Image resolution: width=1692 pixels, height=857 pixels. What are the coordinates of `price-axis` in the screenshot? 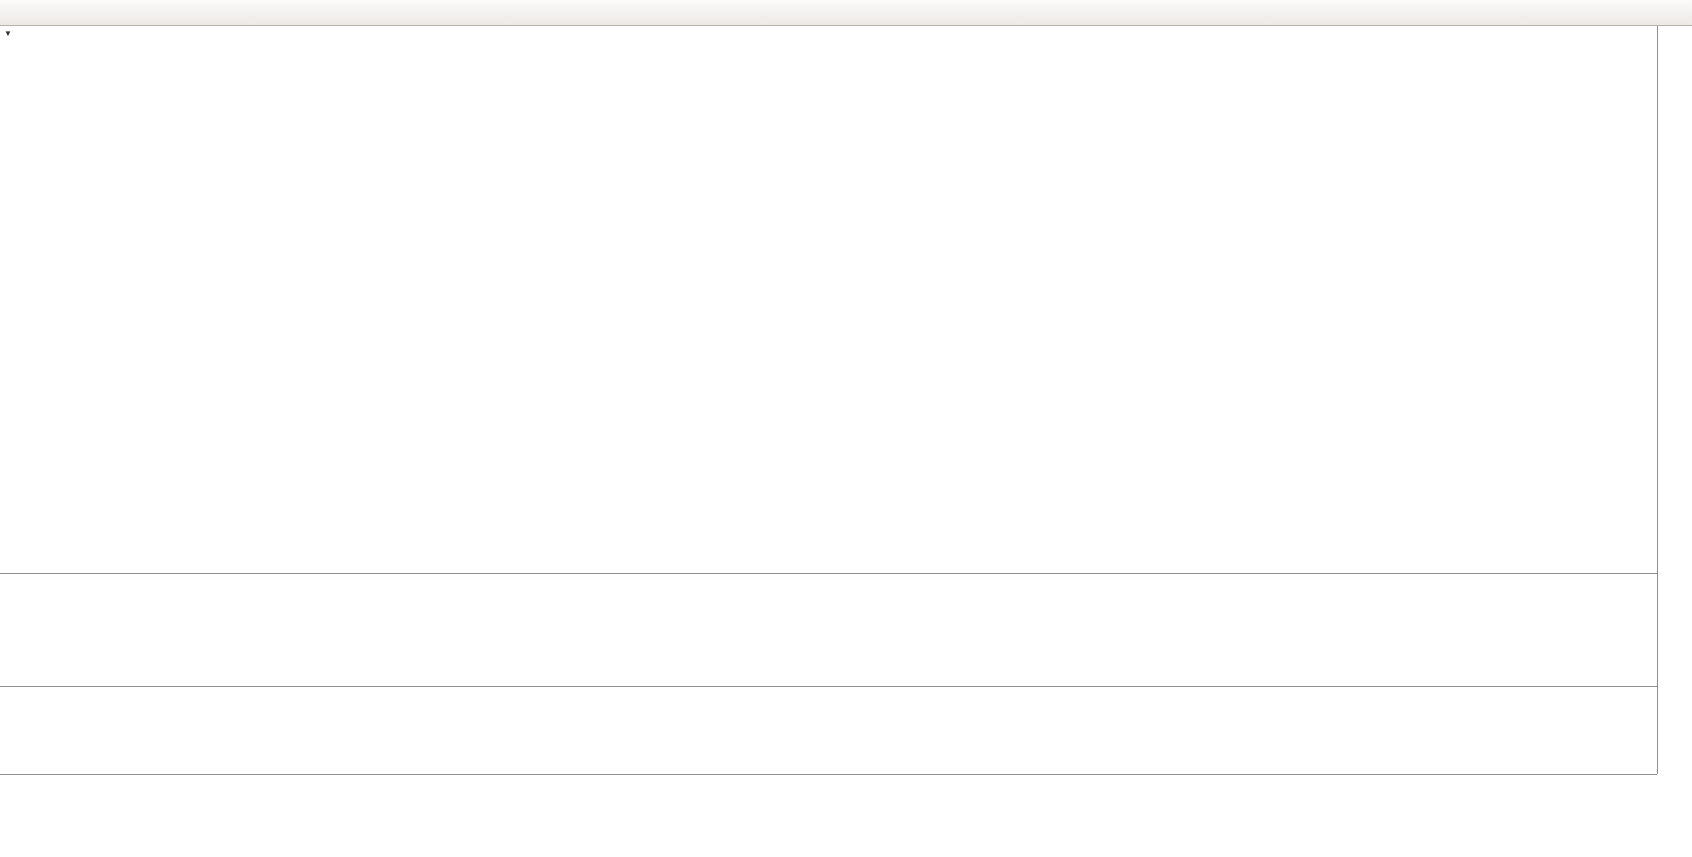 It's located at (1674, 400).